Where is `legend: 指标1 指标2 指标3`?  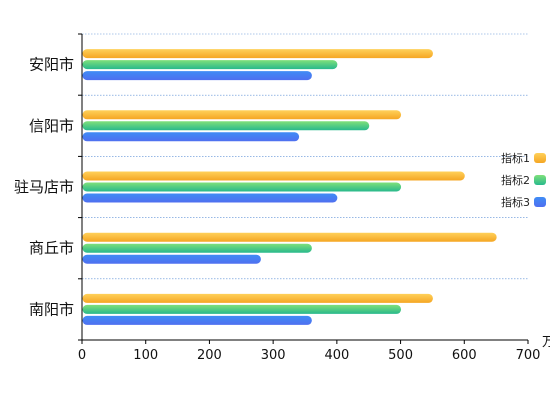
legend: 指标1 指标2 指标3 is located at coordinates (523, 180).